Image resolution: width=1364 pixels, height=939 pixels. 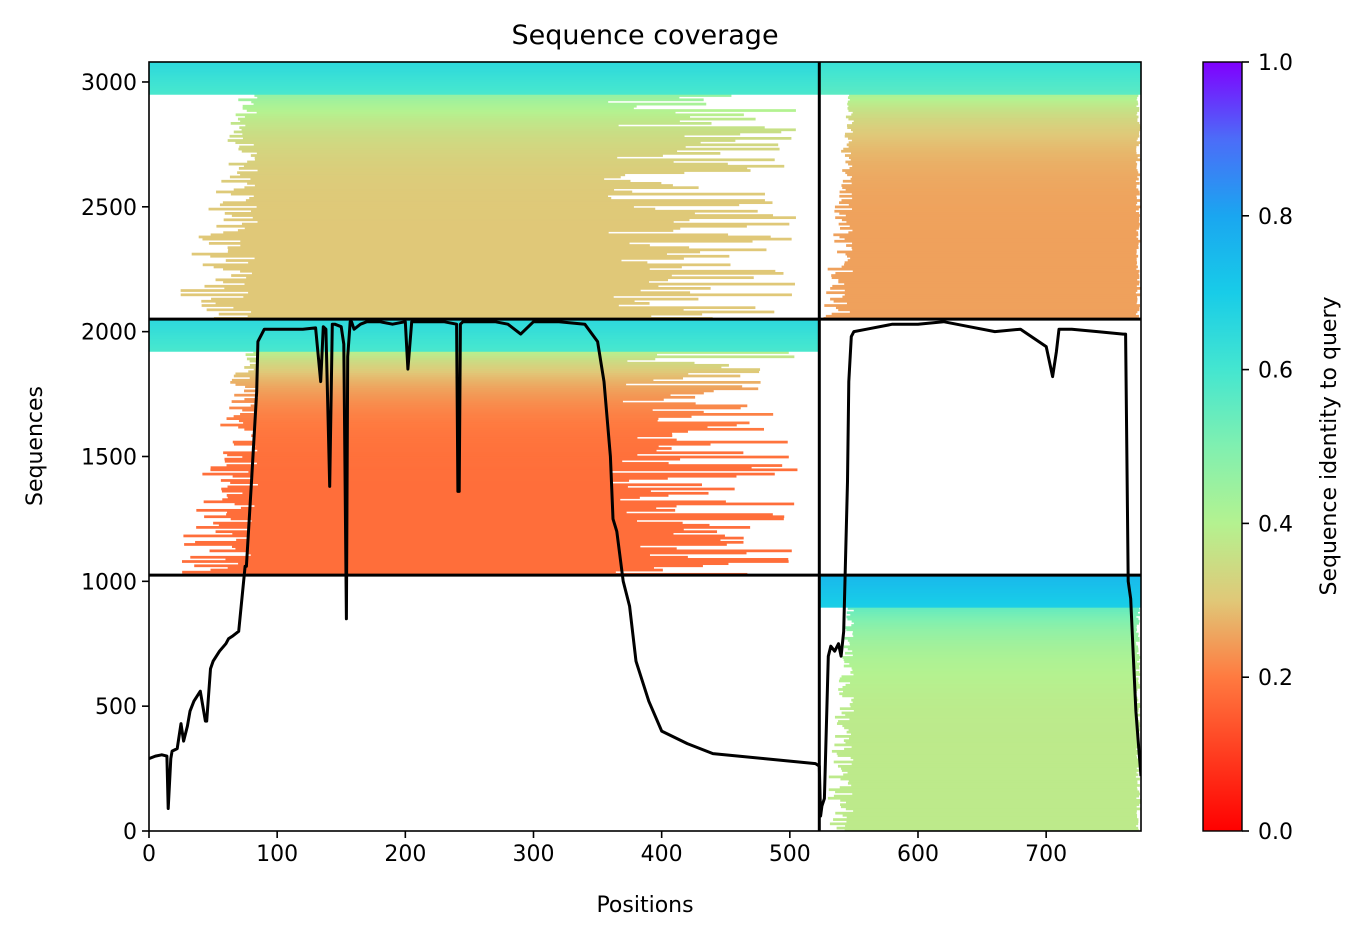 I want to click on y-tick-label: 1000, so click(x=109, y=582).